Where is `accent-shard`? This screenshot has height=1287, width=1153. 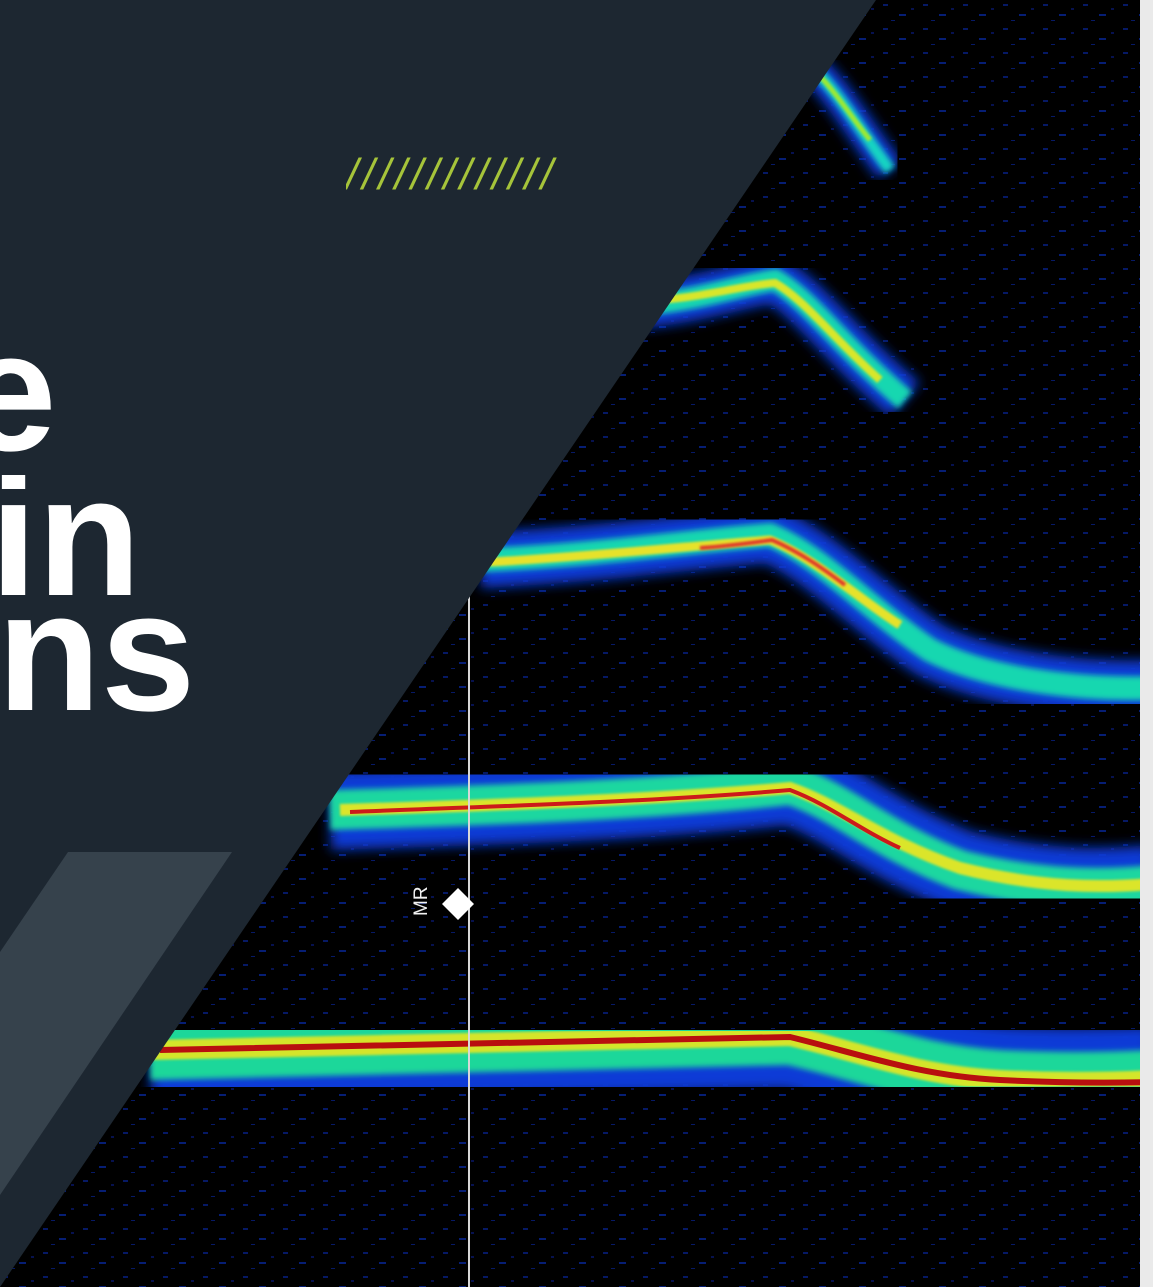
accent-shard is located at coordinates (116, 1023).